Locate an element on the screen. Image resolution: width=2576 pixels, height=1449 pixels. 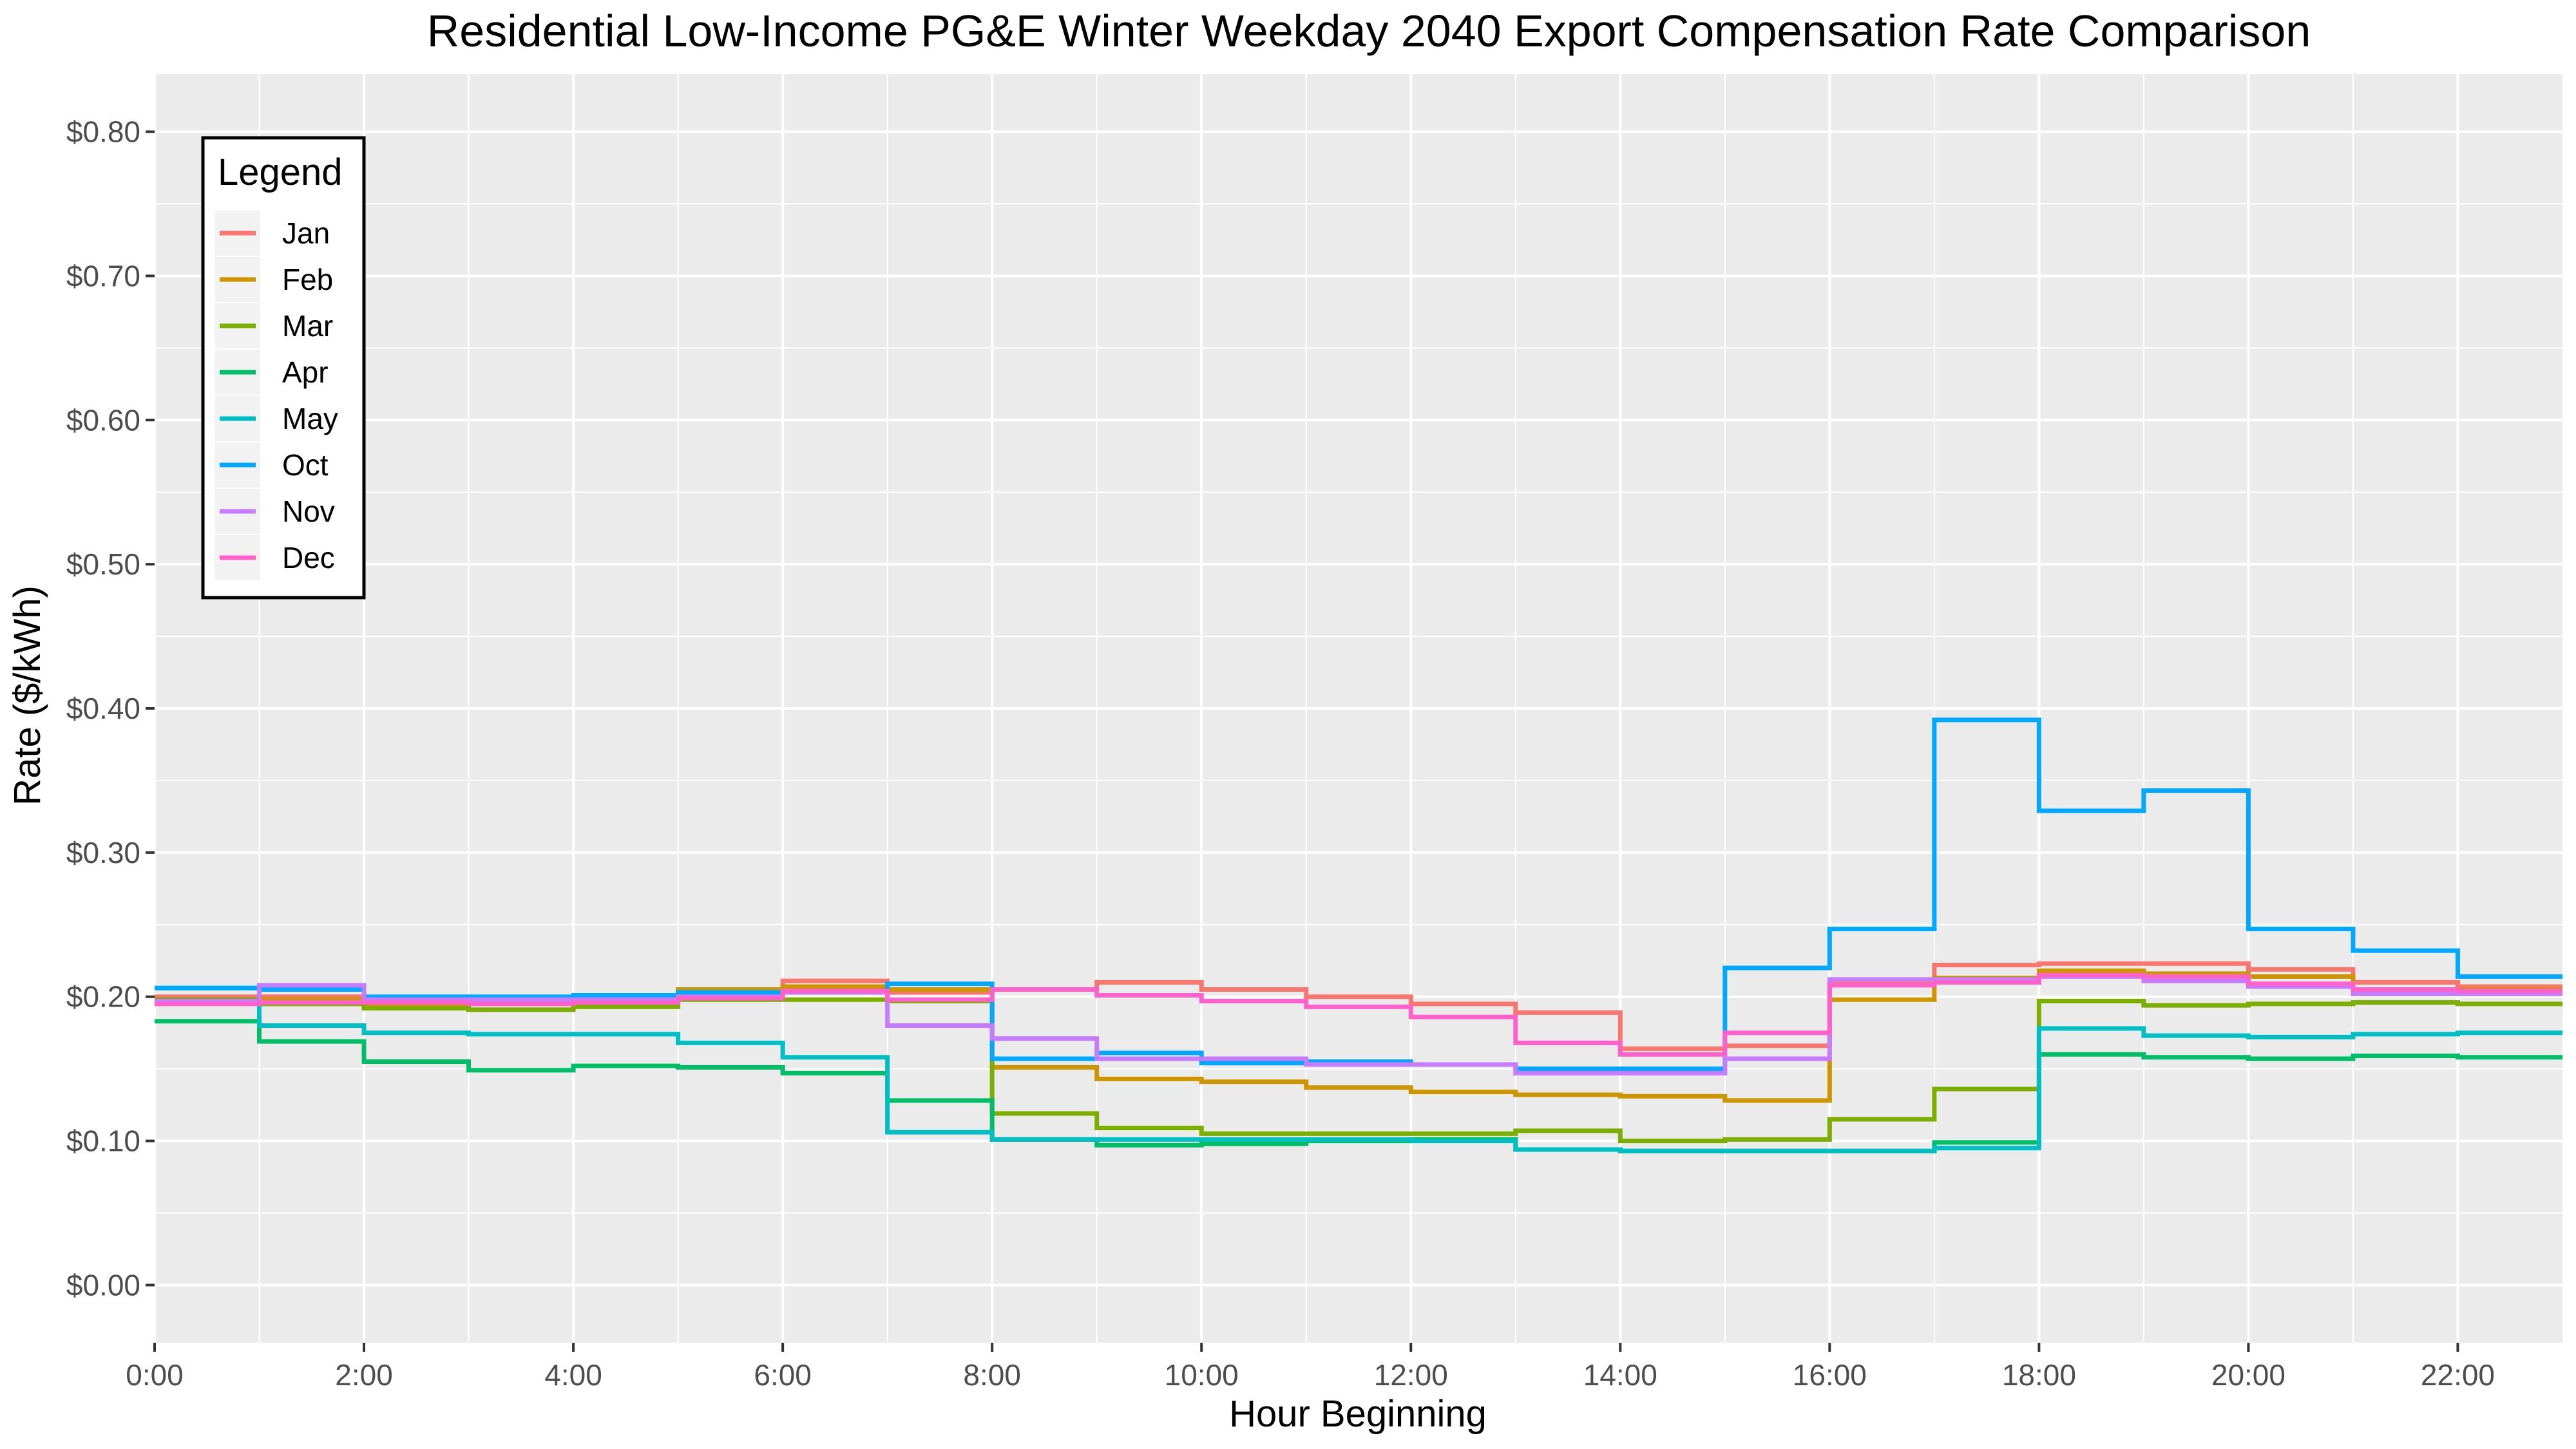
x-tick-label: 2:00 is located at coordinates (364, 1375).